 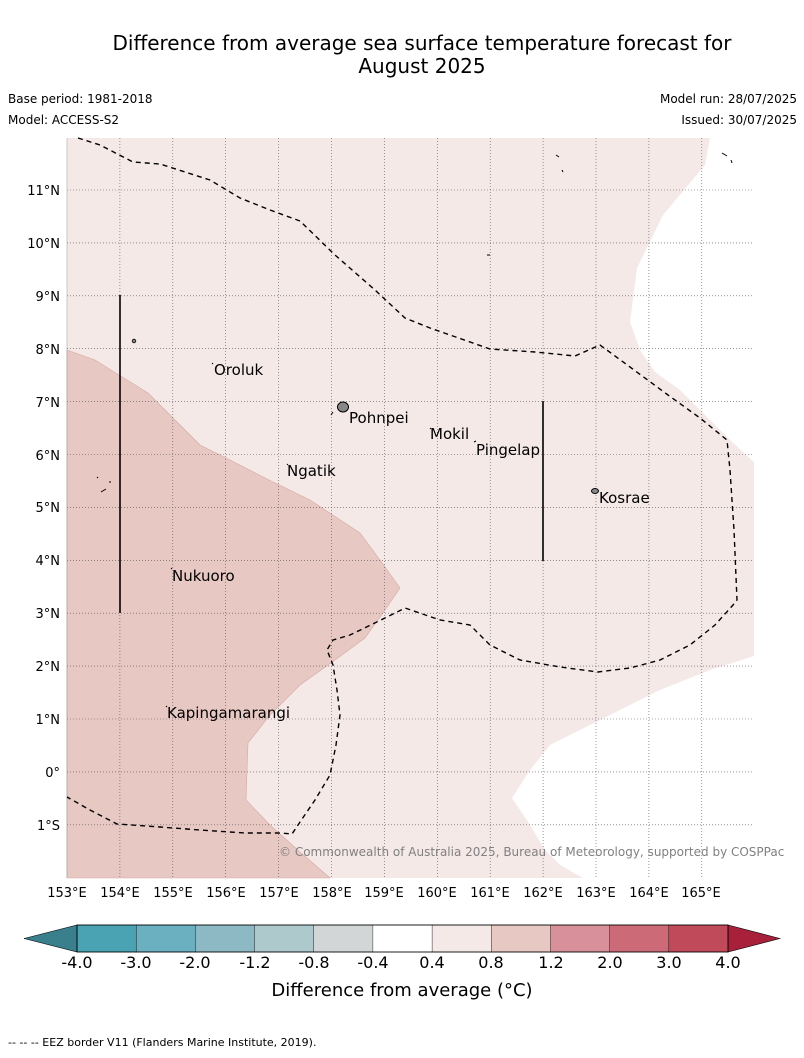 I want to click on lat-label: 10°N, so click(x=43, y=244).